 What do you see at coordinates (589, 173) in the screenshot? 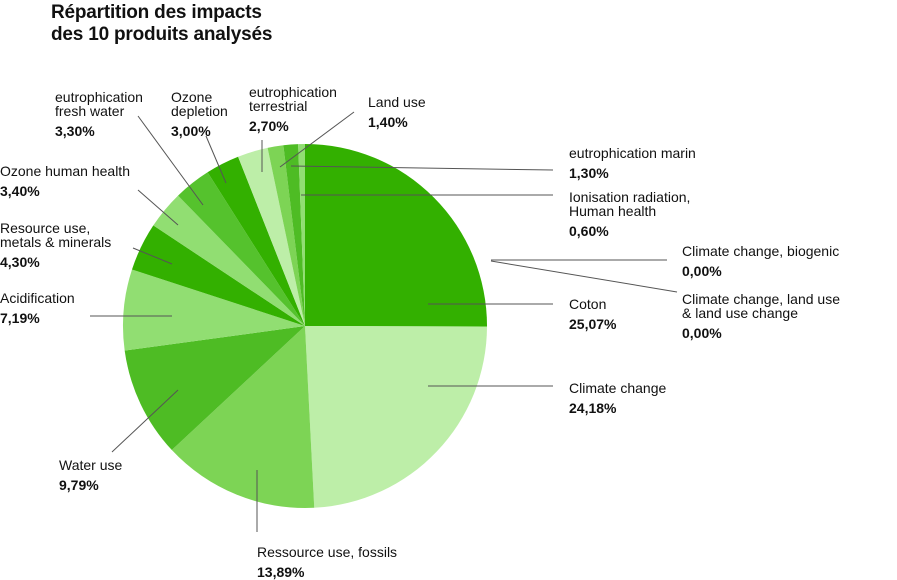
I see `slice-label-value: 1,30%` at bounding box center [589, 173].